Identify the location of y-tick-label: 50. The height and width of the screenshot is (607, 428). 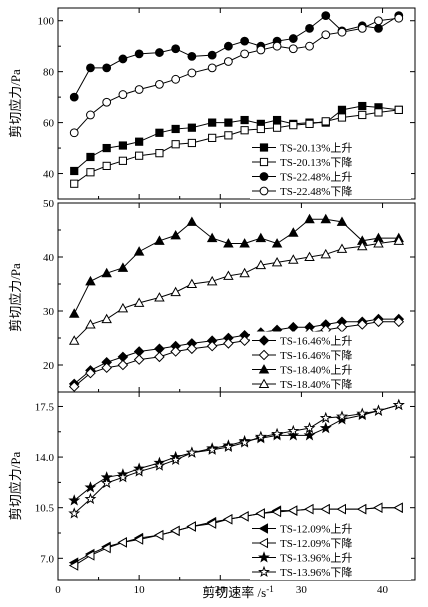
(49, 204).